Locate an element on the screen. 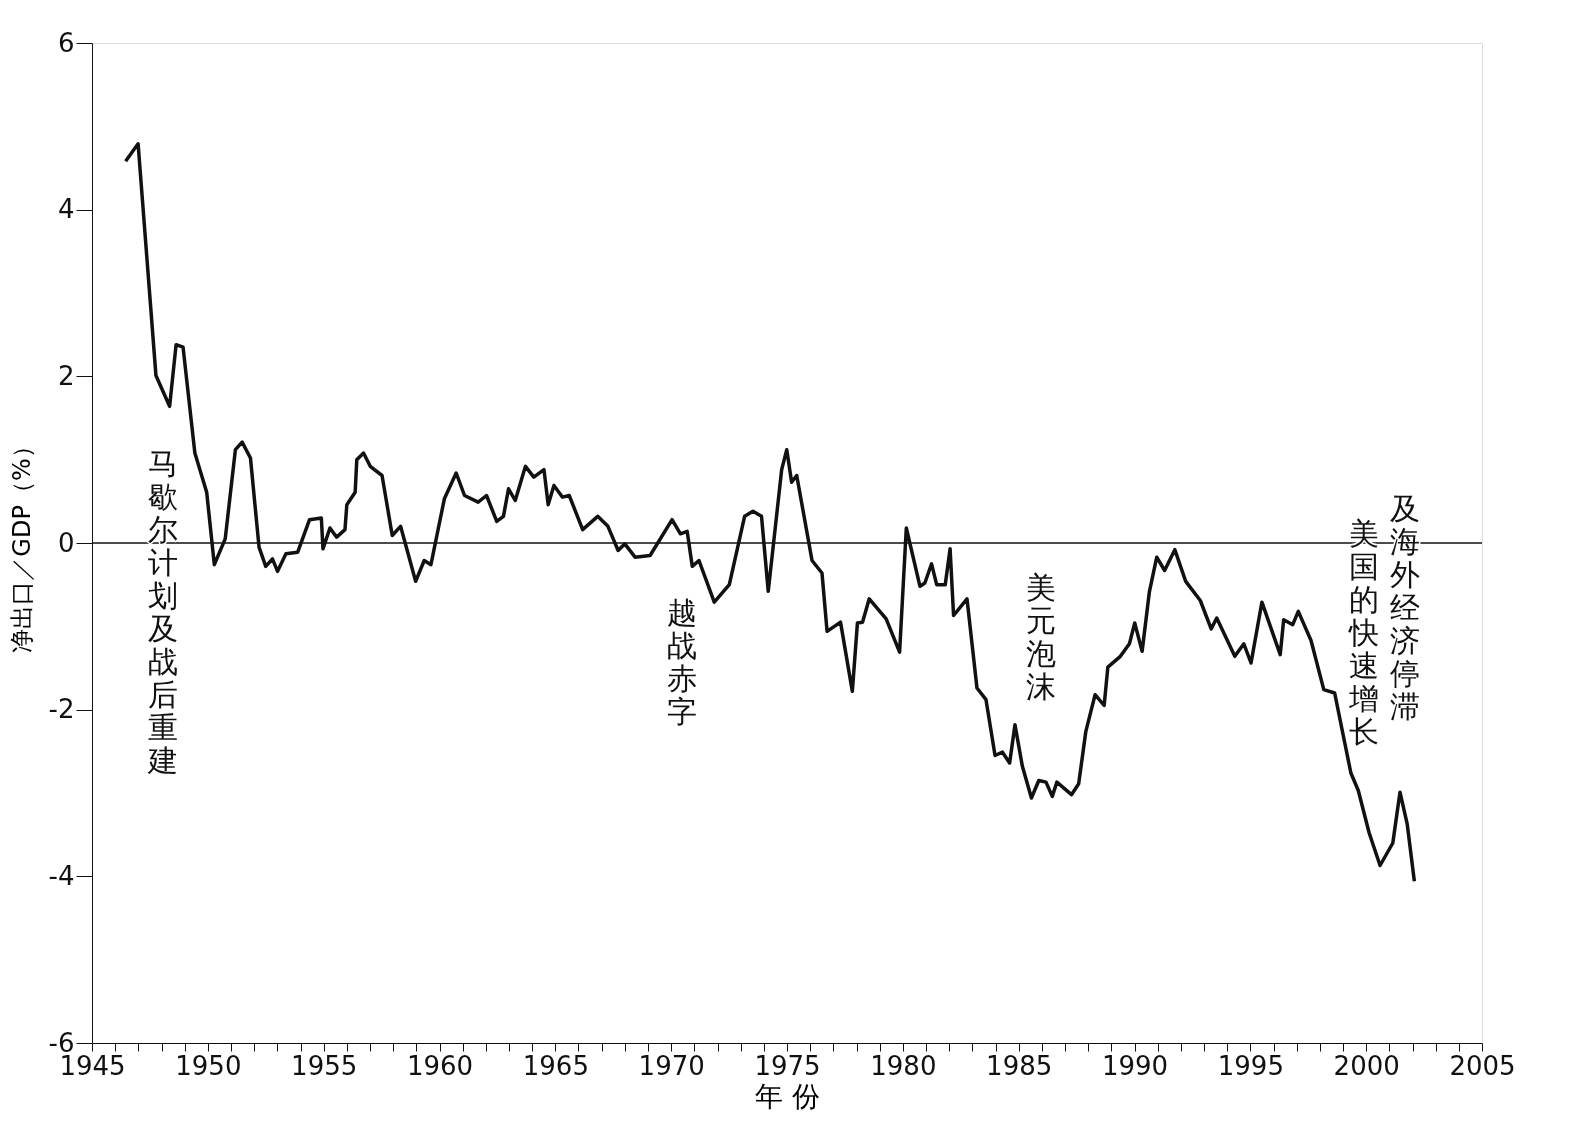 This screenshot has width=1590, height=1147. x-tick-label: 2000 is located at coordinates (1366, 1065).